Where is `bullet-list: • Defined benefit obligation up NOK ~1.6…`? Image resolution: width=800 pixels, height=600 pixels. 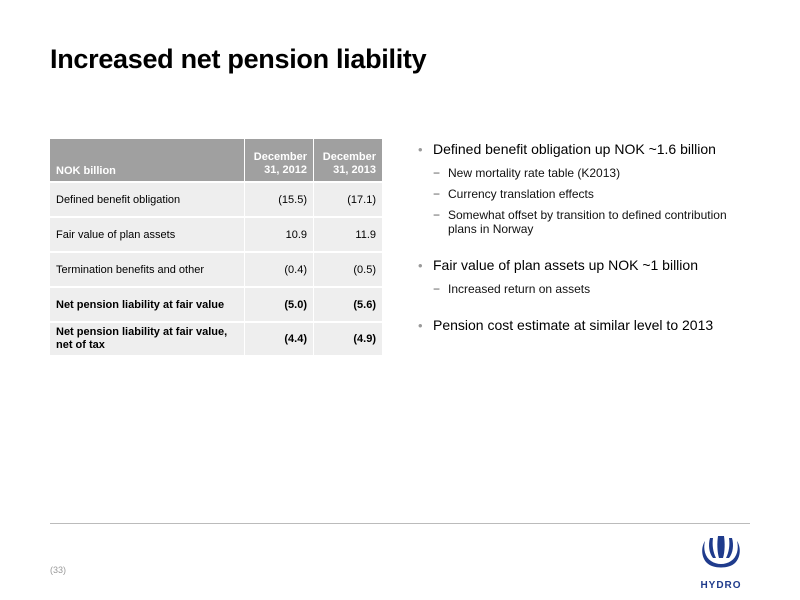 bullet-list: • Defined benefit obligation up NOK ~1.6… is located at coordinates (588, 237).